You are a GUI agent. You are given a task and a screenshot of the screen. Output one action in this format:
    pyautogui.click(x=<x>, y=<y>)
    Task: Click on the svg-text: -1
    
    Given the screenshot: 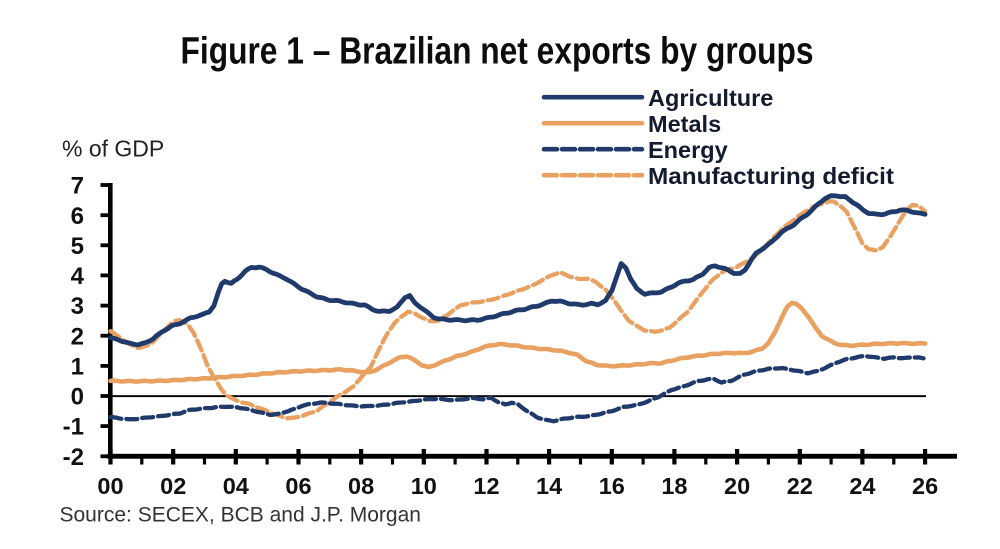 What is the action you would take?
    pyautogui.click(x=73, y=427)
    